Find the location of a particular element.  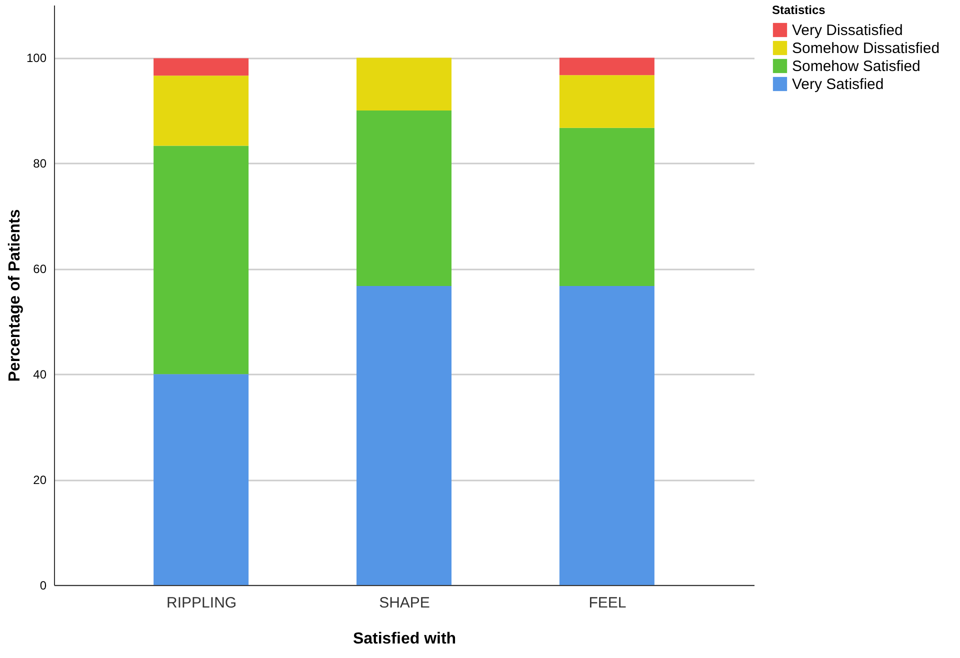

legend-title: Statistics is located at coordinates (799, 10).